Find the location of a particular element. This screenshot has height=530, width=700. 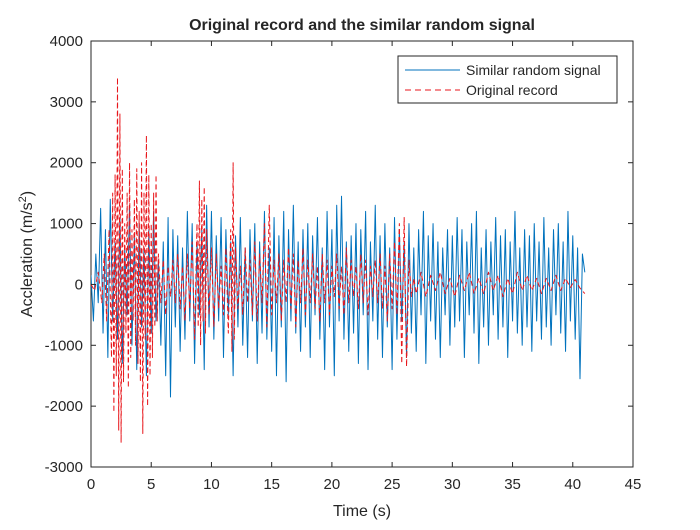

x-tick-label: 30 is located at coordinates (452, 484).